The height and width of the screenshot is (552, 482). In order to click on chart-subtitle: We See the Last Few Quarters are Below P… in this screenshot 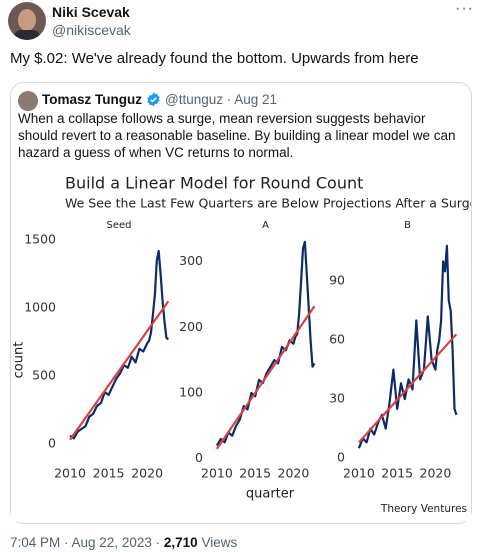, I will do `click(268, 203)`.